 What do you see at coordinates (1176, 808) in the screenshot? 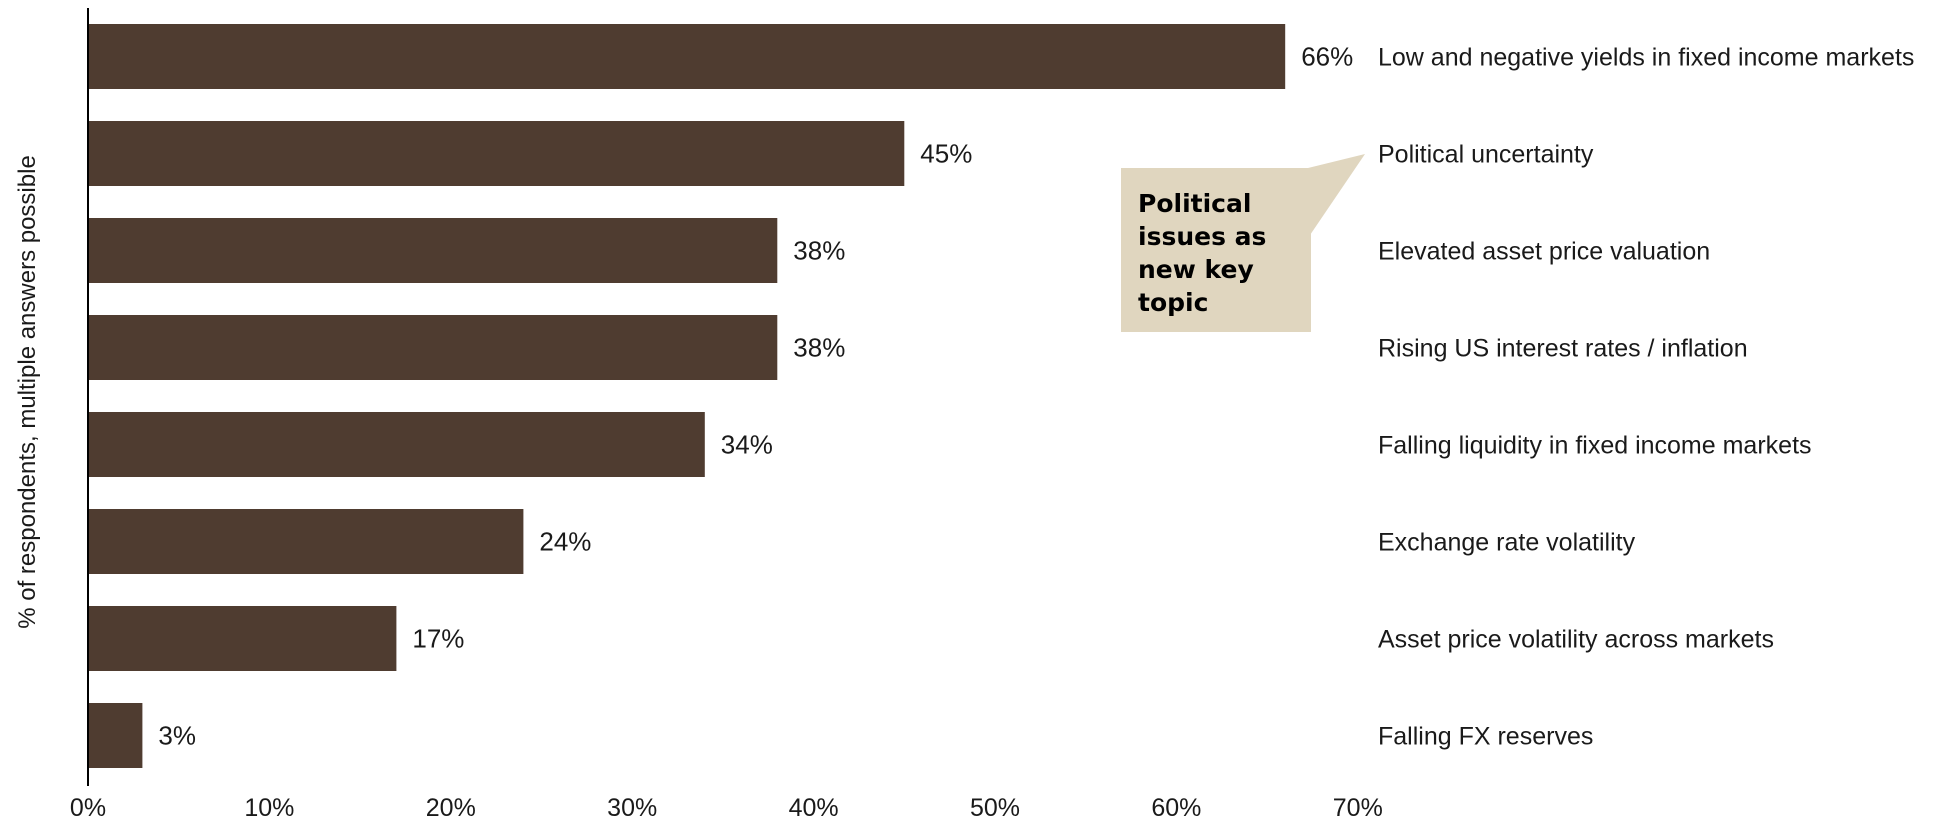
I see `x-tick-label: 60%` at bounding box center [1176, 808].